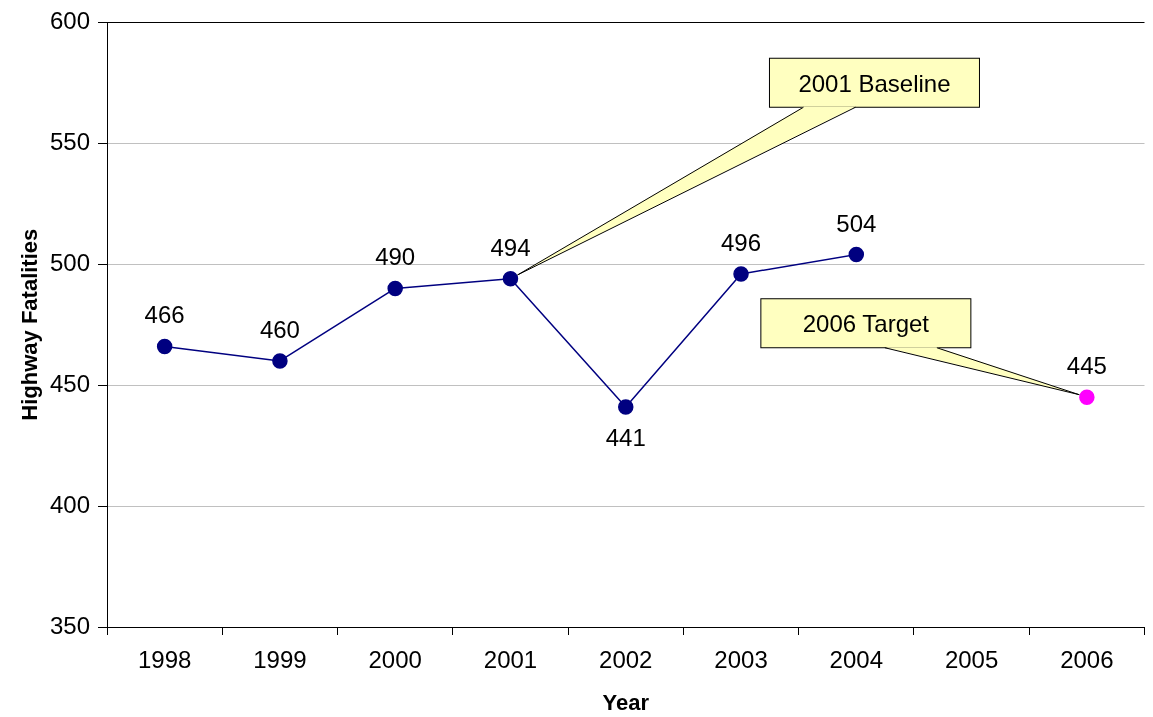 The width and height of the screenshot is (1153, 717). I want to click on annotation: 2001 Baseline, so click(874, 83).